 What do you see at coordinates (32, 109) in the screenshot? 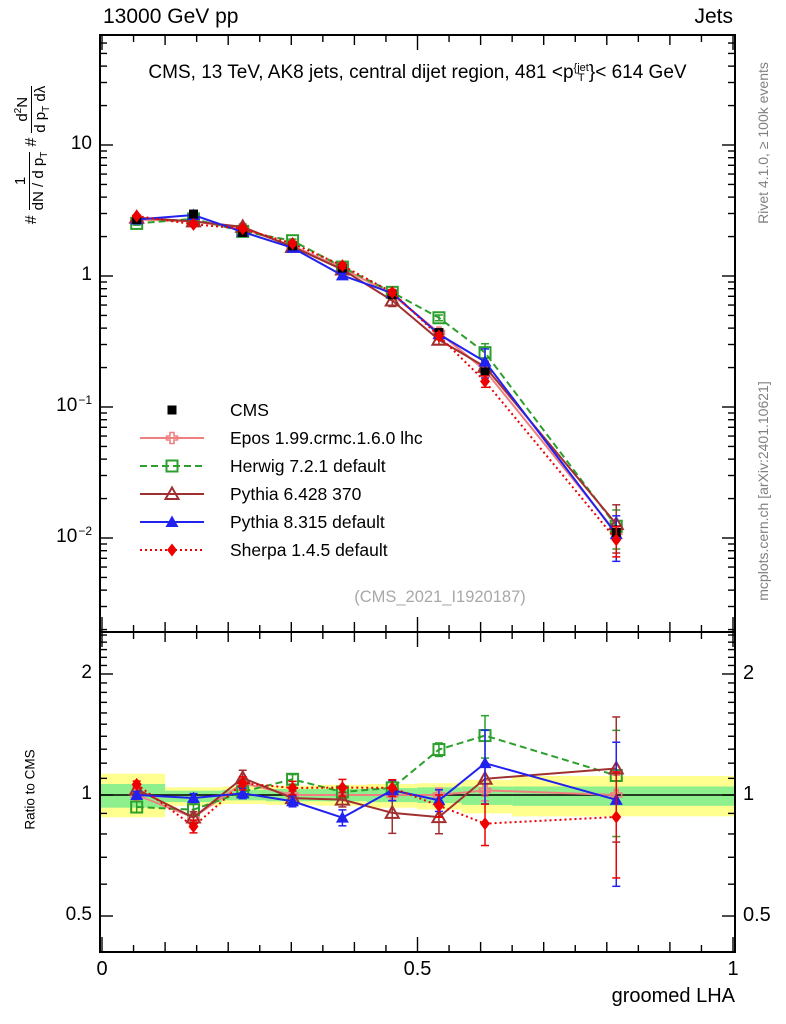
I see `y-title-frac2: d2N d pT dλ` at bounding box center [32, 109].